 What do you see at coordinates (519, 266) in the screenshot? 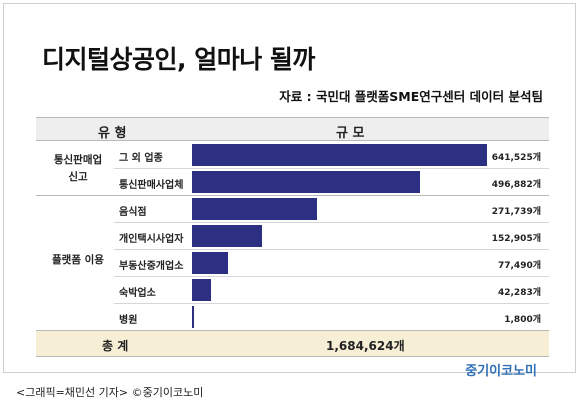
I see `value-label: 77,490개` at bounding box center [519, 266].